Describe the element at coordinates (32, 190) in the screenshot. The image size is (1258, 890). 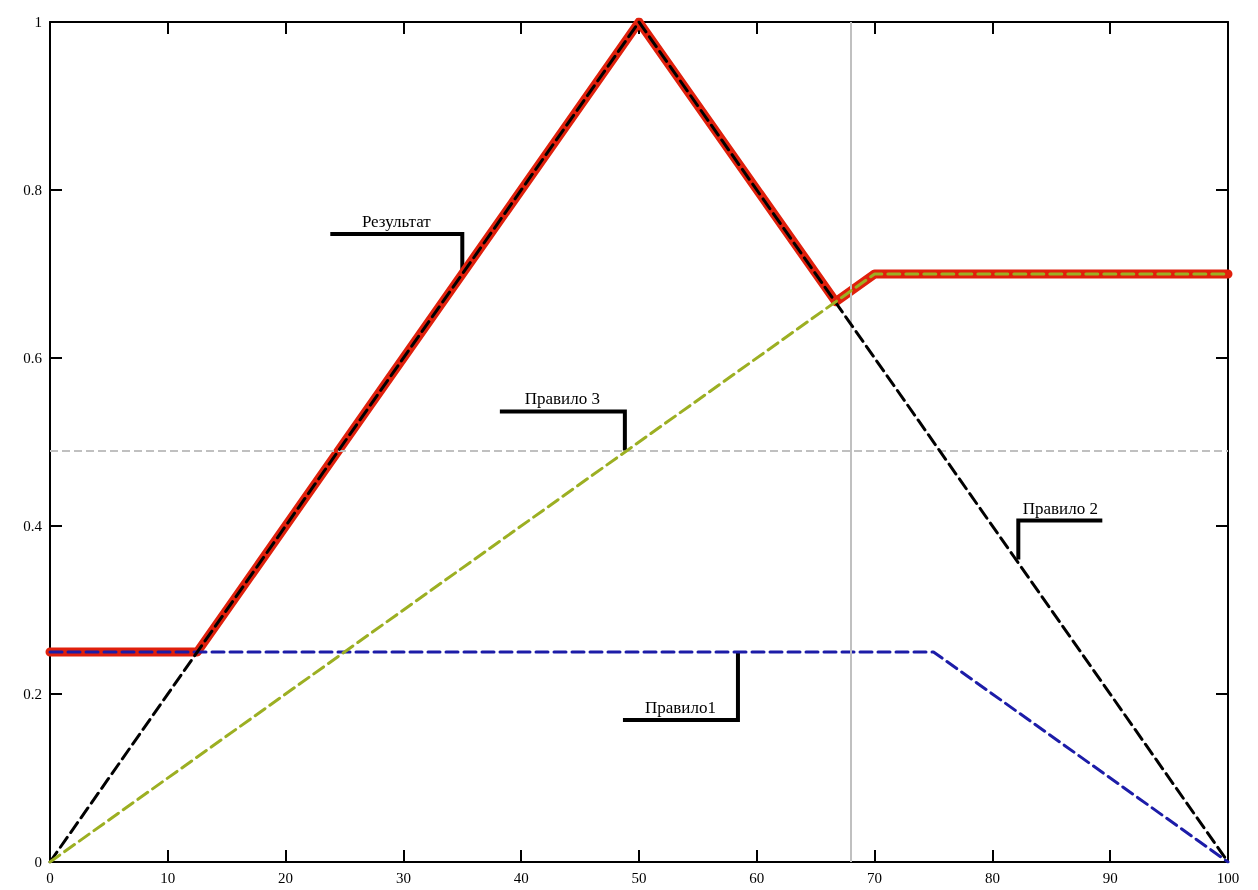
I see `y-tick-label: 0.8` at that location.